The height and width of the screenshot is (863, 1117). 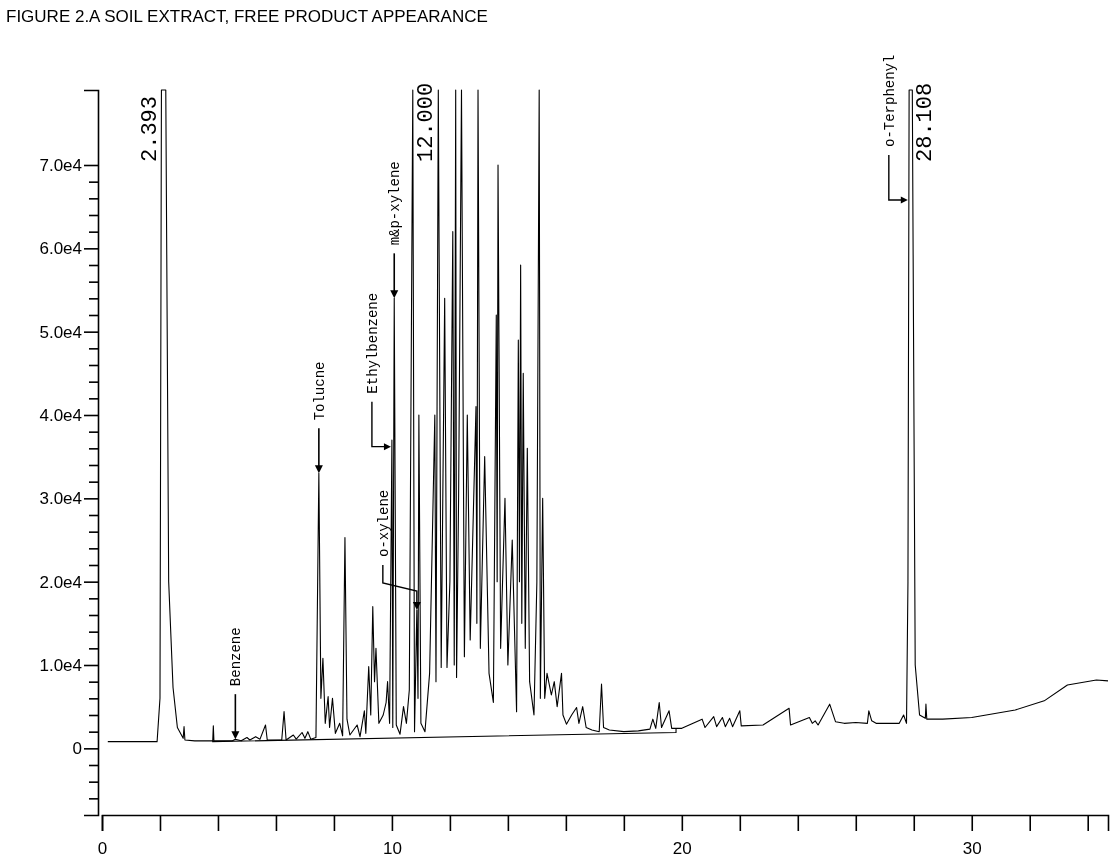 What do you see at coordinates (383, 523) in the screenshot?
I see `annotation: o-xylene` at bounding box center [383, 523].